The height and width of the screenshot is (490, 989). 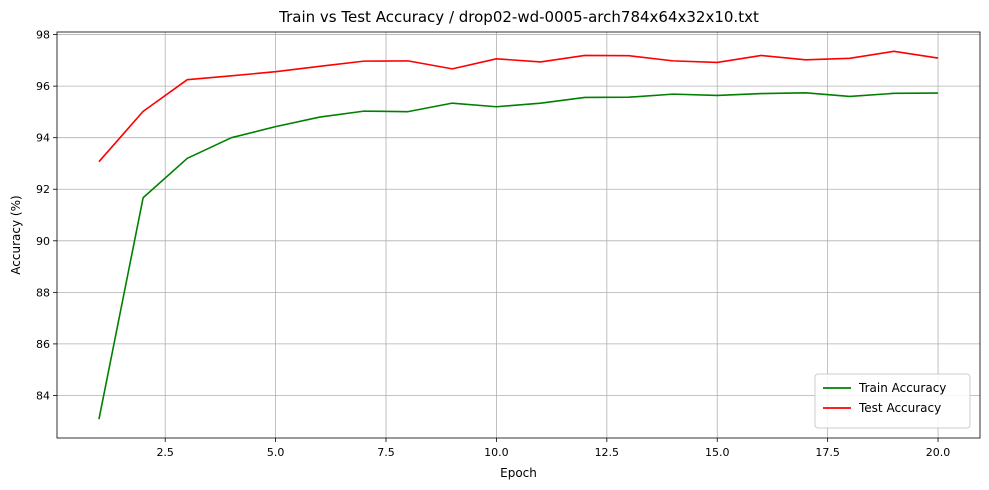 I want to click on y-tick-label: 94, so click(x=43, y=138).